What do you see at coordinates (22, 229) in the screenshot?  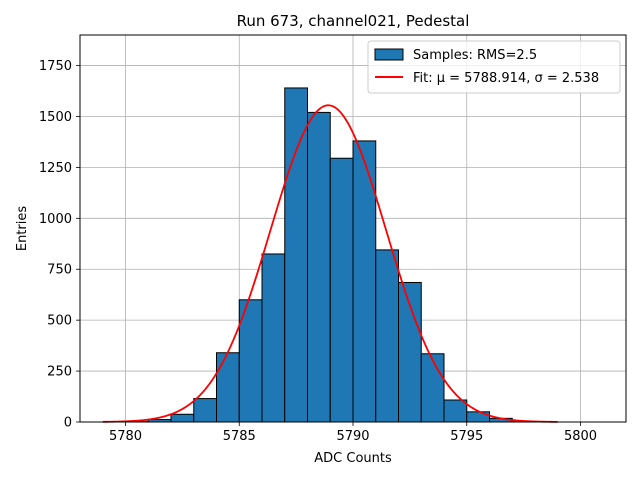 I see `y-axis-label: Entries` at bounding box center [22, 229].